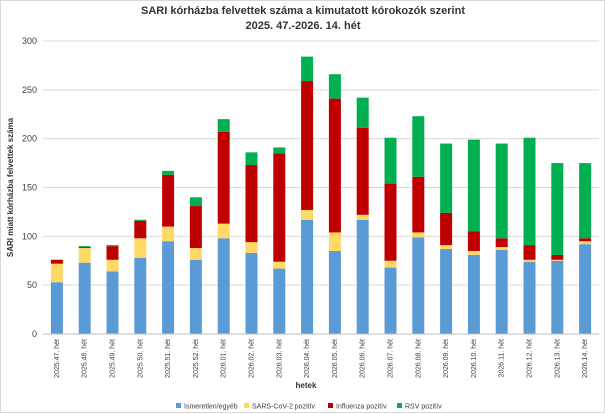 The width and height of the screenshot is (605, 414). What do you see at coordinates (363, 358) in the screenshot?
I see `x-tick-label: 2026.06. hét` at bounding box center [363, 358].